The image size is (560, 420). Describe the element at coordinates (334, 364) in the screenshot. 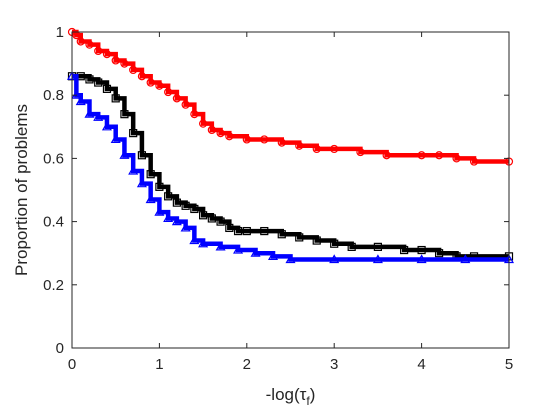

I see `x-tick-label: 3` at that location.